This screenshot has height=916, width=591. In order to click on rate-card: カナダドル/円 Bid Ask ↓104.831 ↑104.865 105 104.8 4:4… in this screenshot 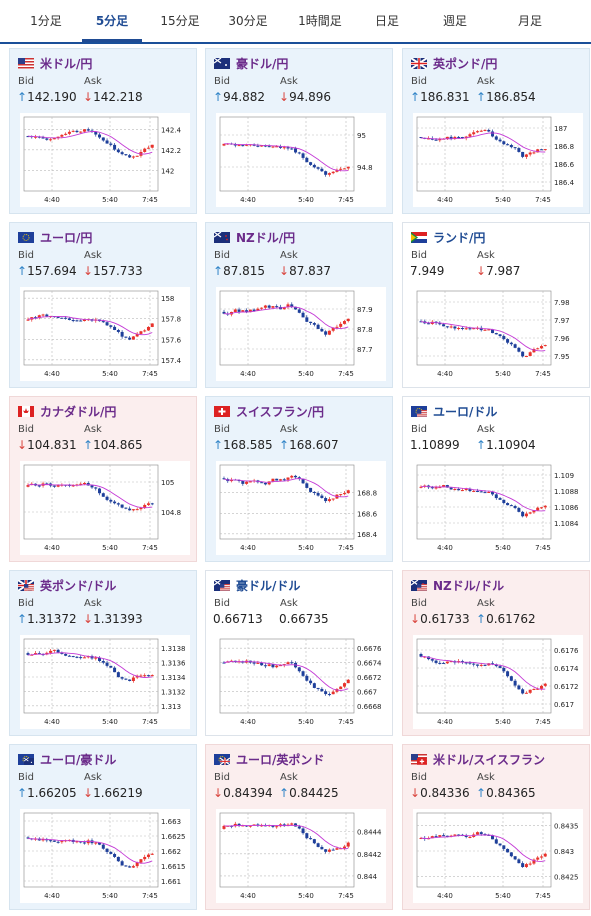, I will do `click(103, 479)`.